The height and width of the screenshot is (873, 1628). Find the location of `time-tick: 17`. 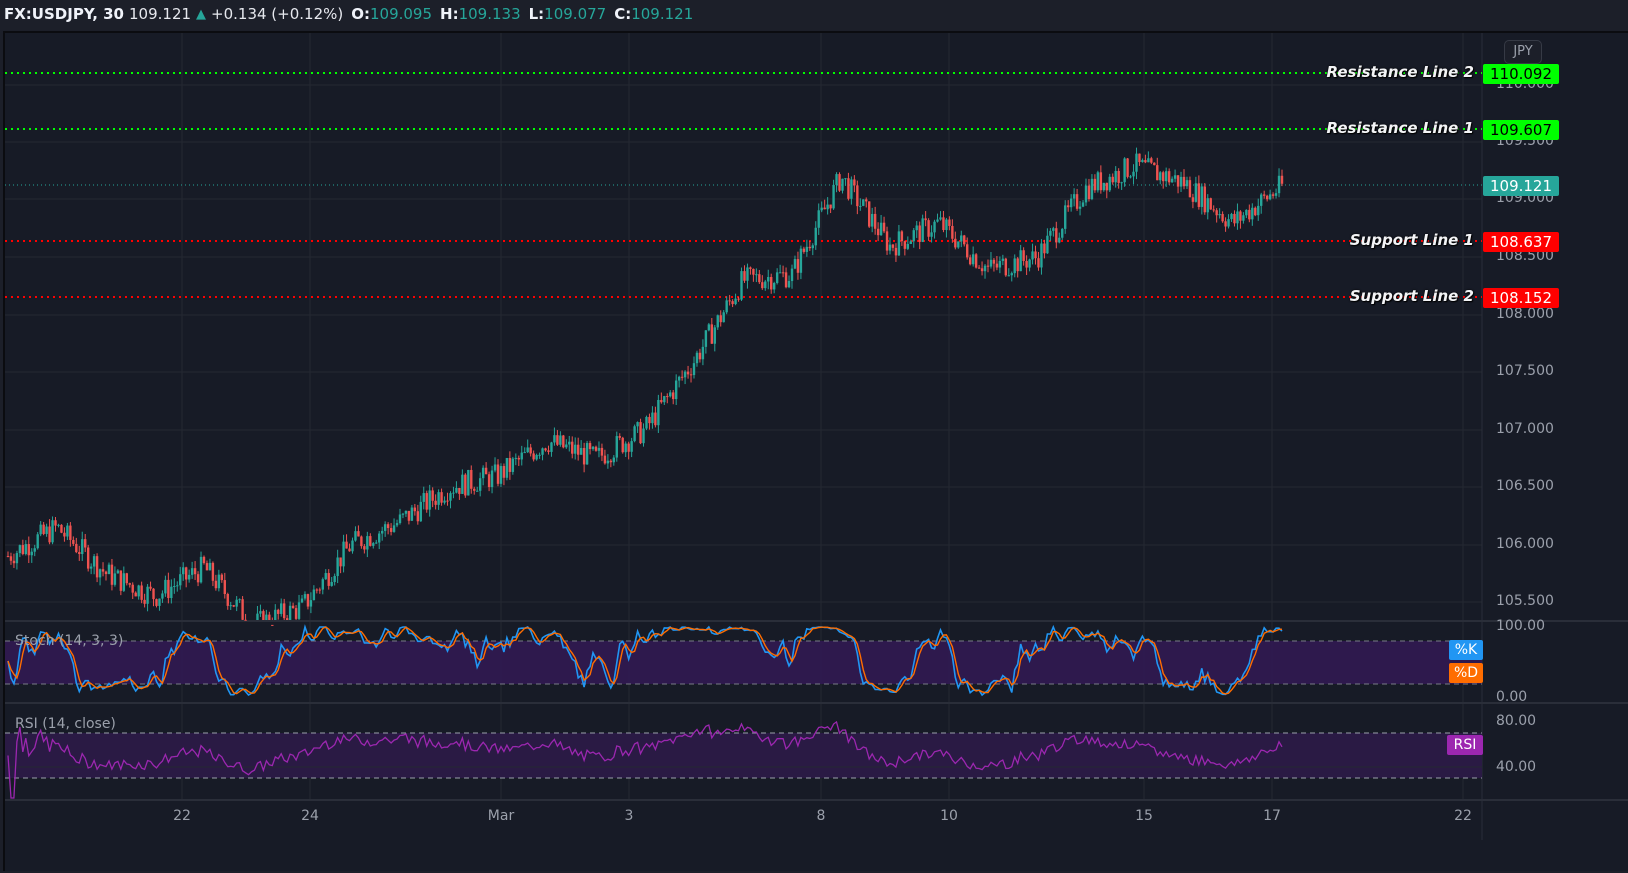

time-tick: 17 is located at coordinates (1272, 816).